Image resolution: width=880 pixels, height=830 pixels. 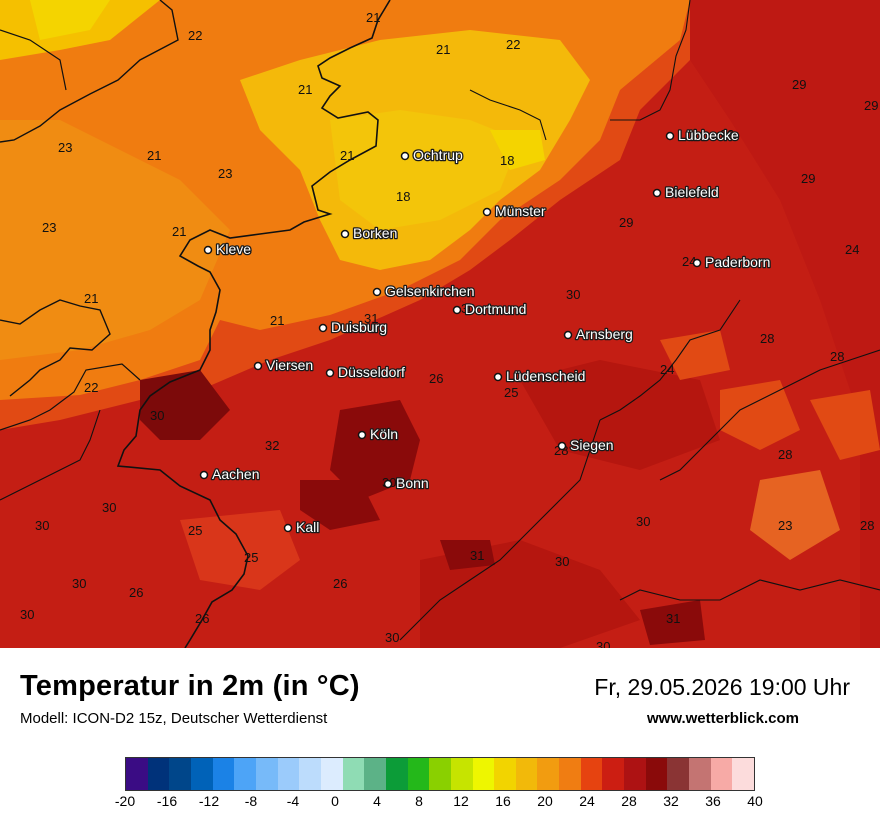 I want to click on city-bielefeld: Bielefeld, so click(x=686, y=192).